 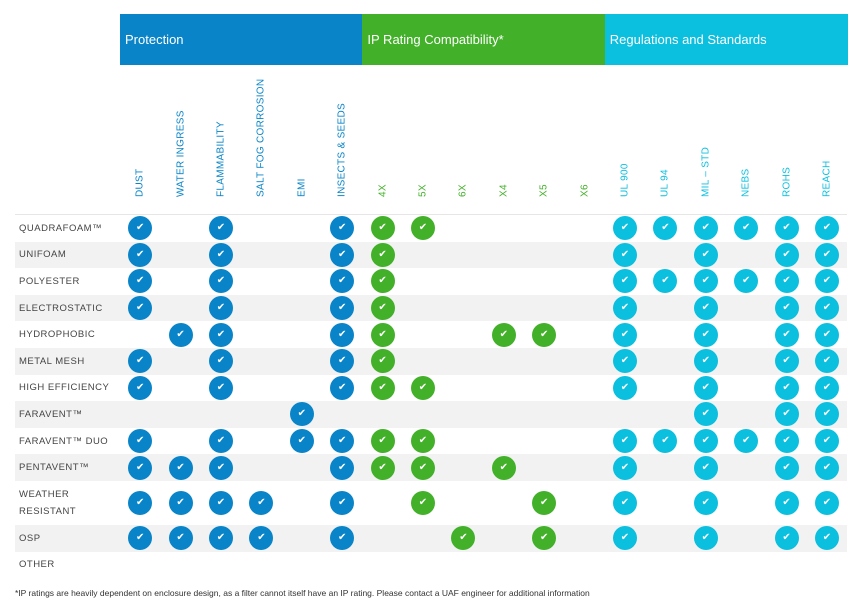 I want to click on column-header-label: SALT FOG CORROSION, so click(x=261, y=137).